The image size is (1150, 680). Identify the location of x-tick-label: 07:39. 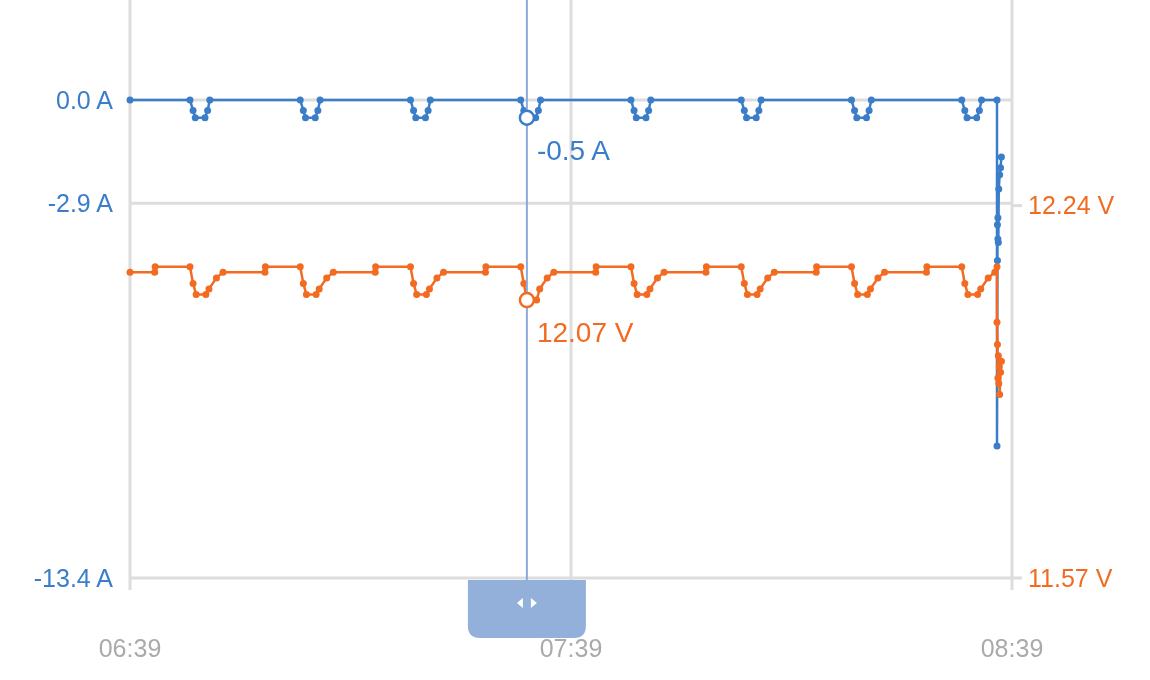
(571, 648).